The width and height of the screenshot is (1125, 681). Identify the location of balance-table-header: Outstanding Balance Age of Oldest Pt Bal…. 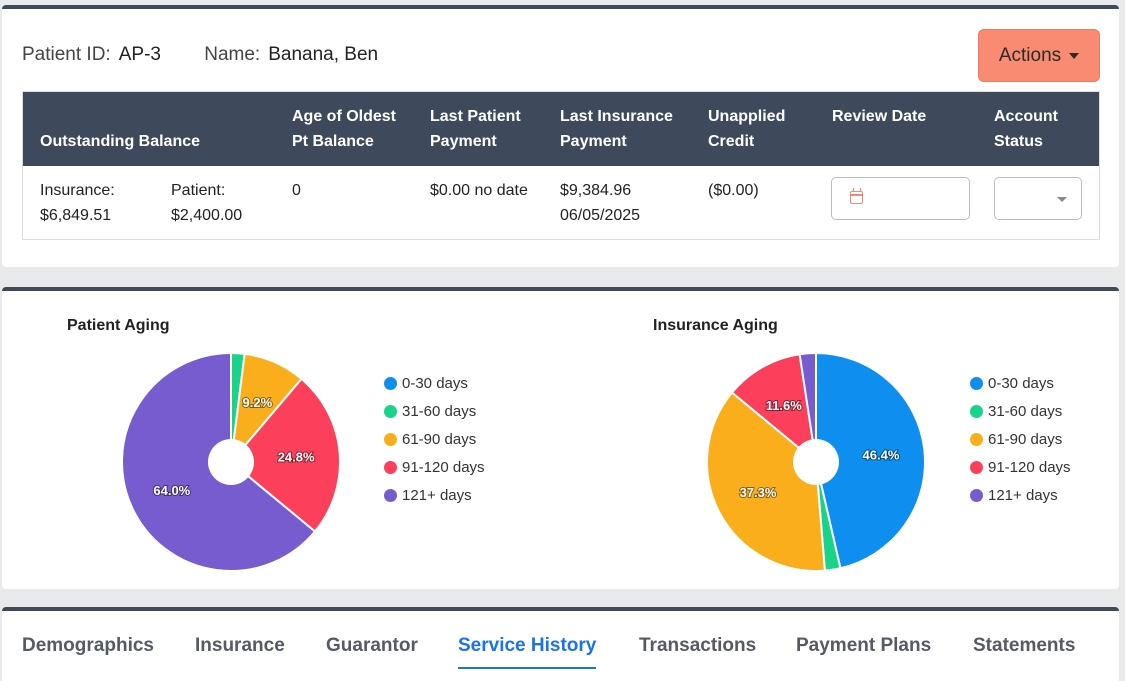
(561, 129).